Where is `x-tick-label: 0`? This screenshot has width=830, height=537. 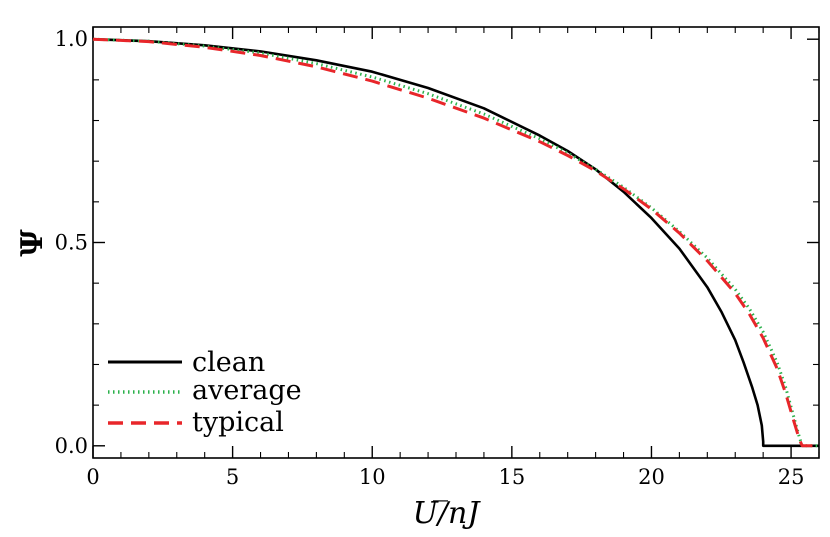 x-tick-label: 0 is located at coordinates (92, 477).